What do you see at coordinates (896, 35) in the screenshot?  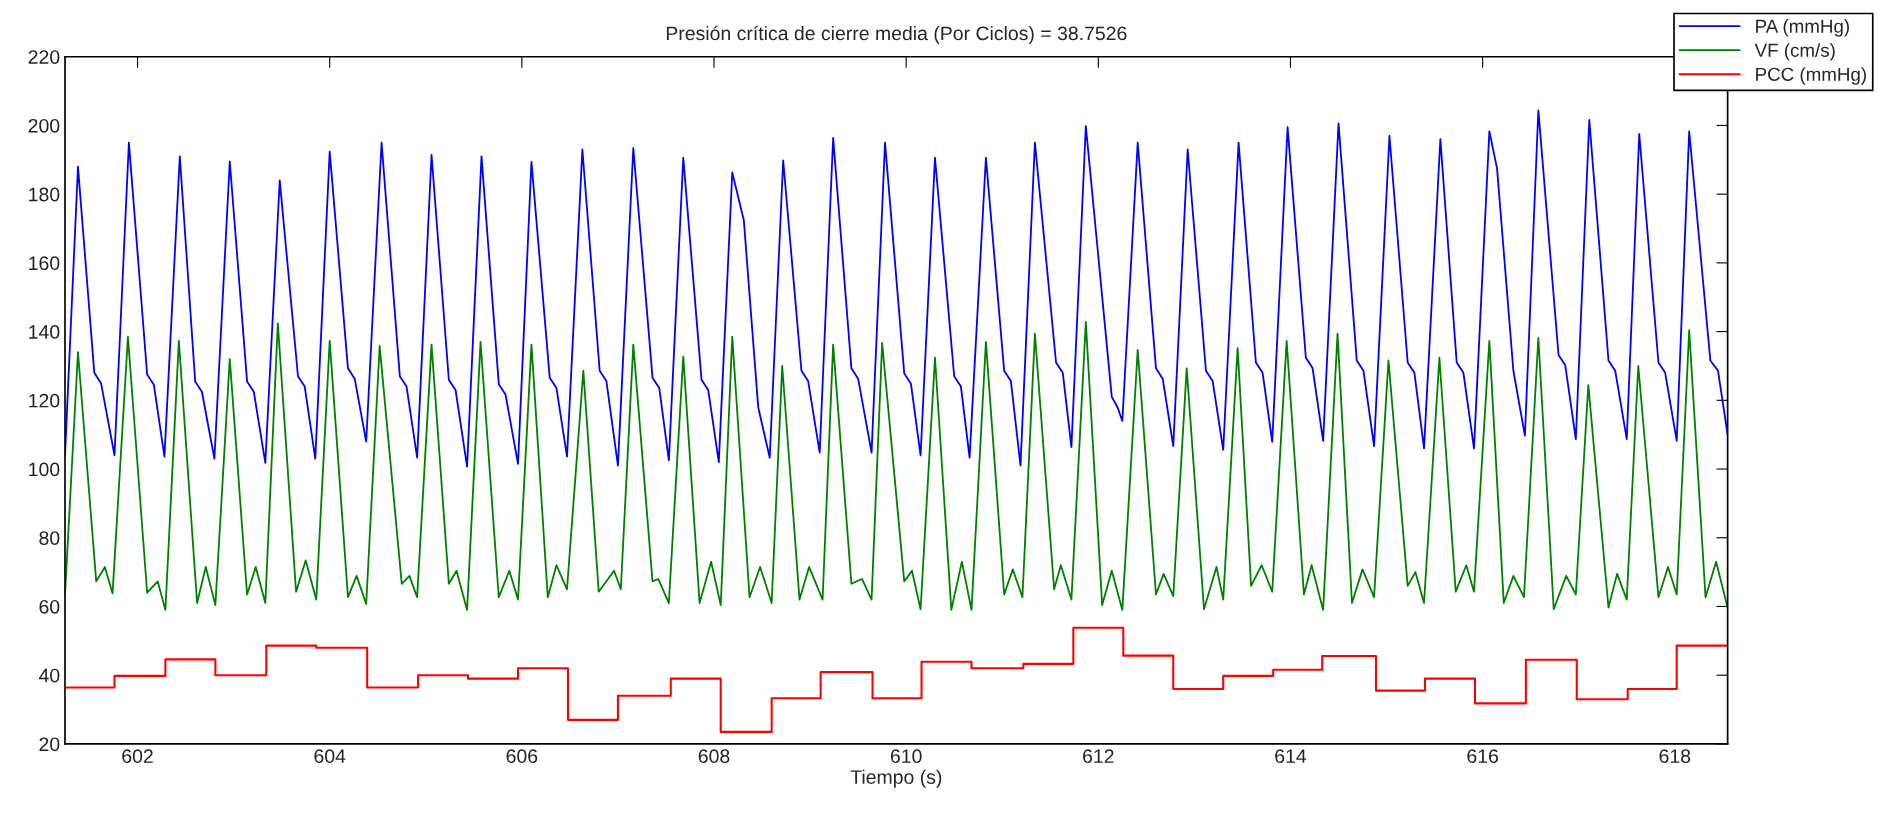 I see `chart-title: Presión crítica de cierre media (Por Ciclos) = 38.7526` at bounding box center [896, 35].